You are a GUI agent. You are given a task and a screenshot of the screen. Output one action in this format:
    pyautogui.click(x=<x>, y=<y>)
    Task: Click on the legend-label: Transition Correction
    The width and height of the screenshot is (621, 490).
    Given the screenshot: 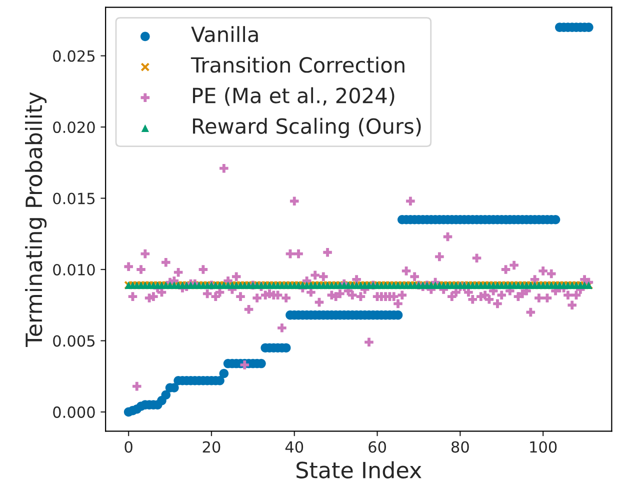 What is the action you would take?
    pyautogui.click(x=297, y=64)
    